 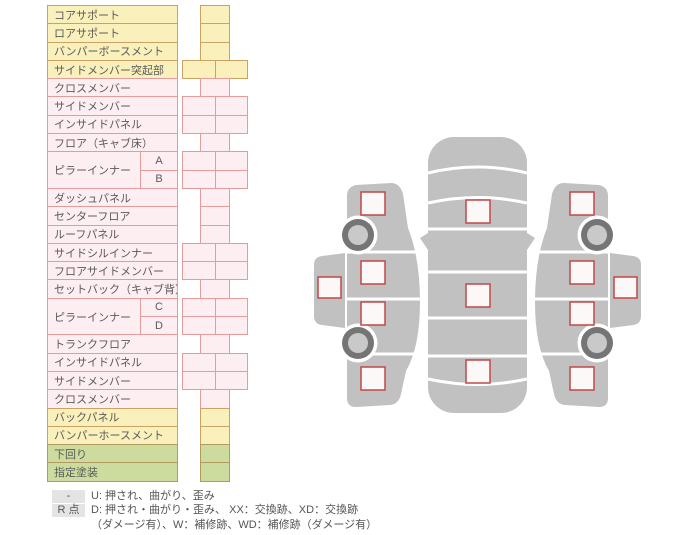 What do you see at coordinates (112, 33) in the screenshot?
I see `part-label: ロアサポート` at bounding box center [112, 33].